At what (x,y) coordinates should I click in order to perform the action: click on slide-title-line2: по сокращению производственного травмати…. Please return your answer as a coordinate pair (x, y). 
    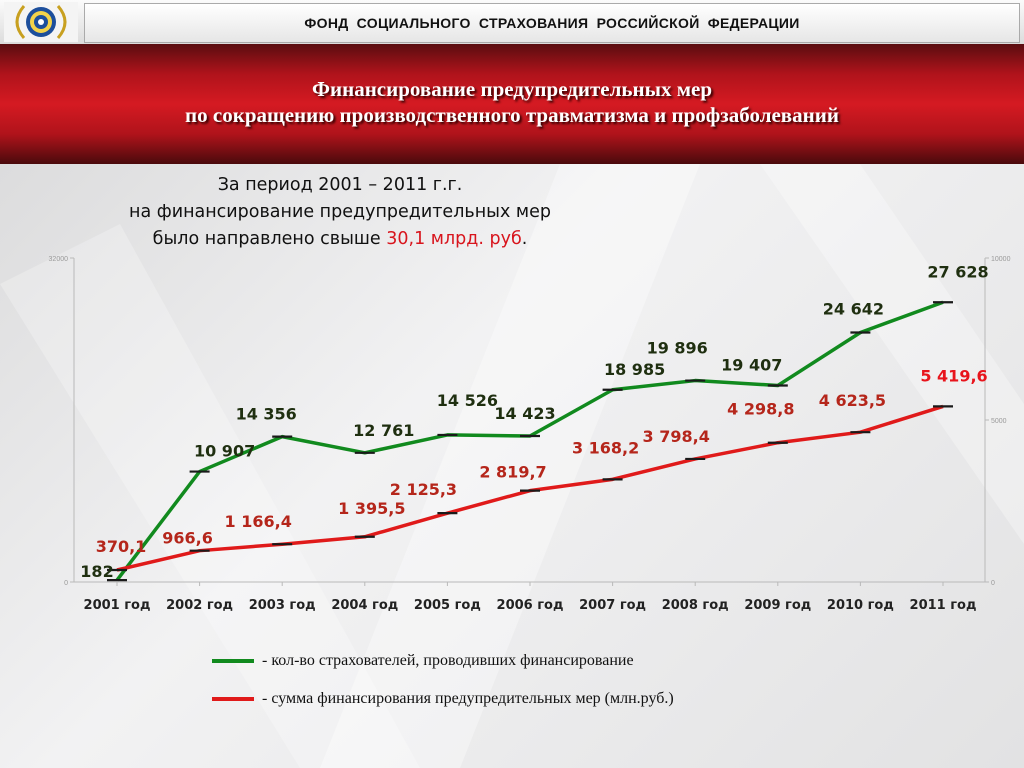
    Looking at the image, I should click on (512, 115).